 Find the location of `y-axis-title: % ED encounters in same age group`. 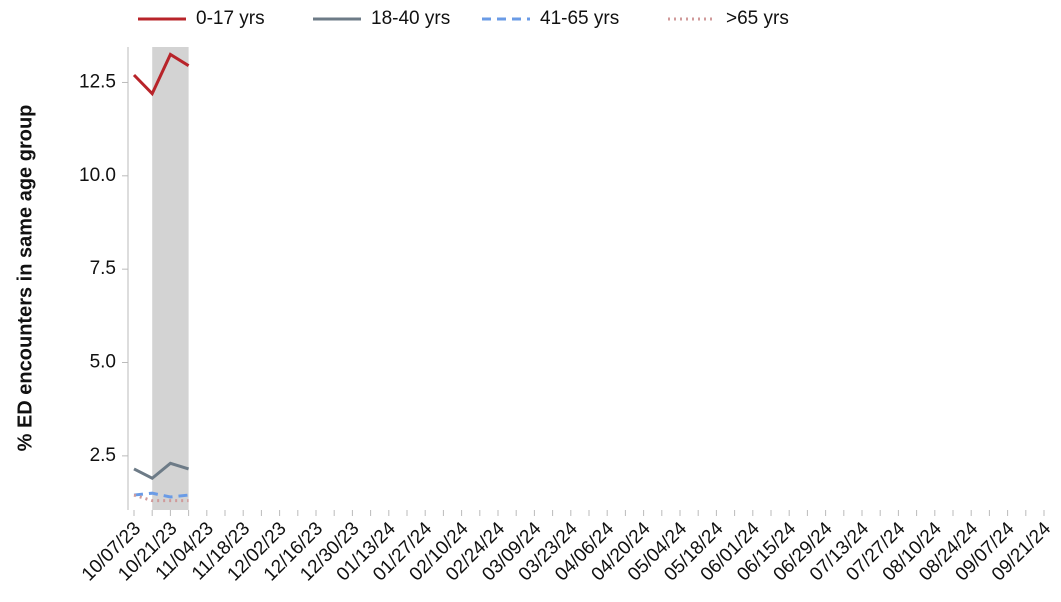

y-axis-title: % ED encounters in same age group is located at coordinates (25, 278).